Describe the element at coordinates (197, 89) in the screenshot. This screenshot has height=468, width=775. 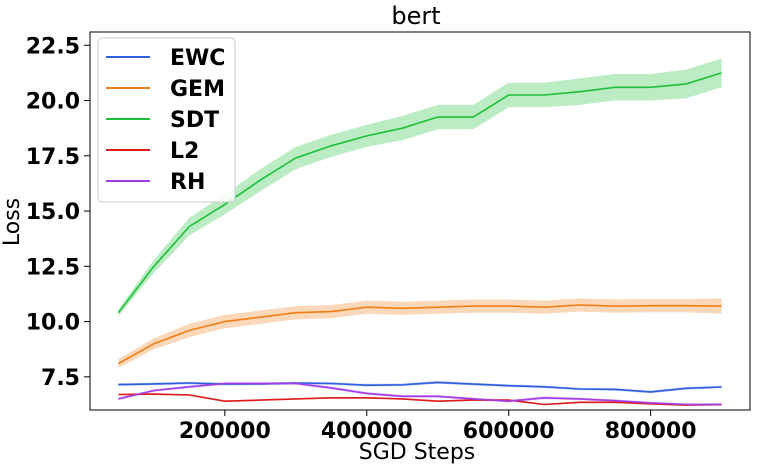
I see `legend-label-gem: GEM` at that location.